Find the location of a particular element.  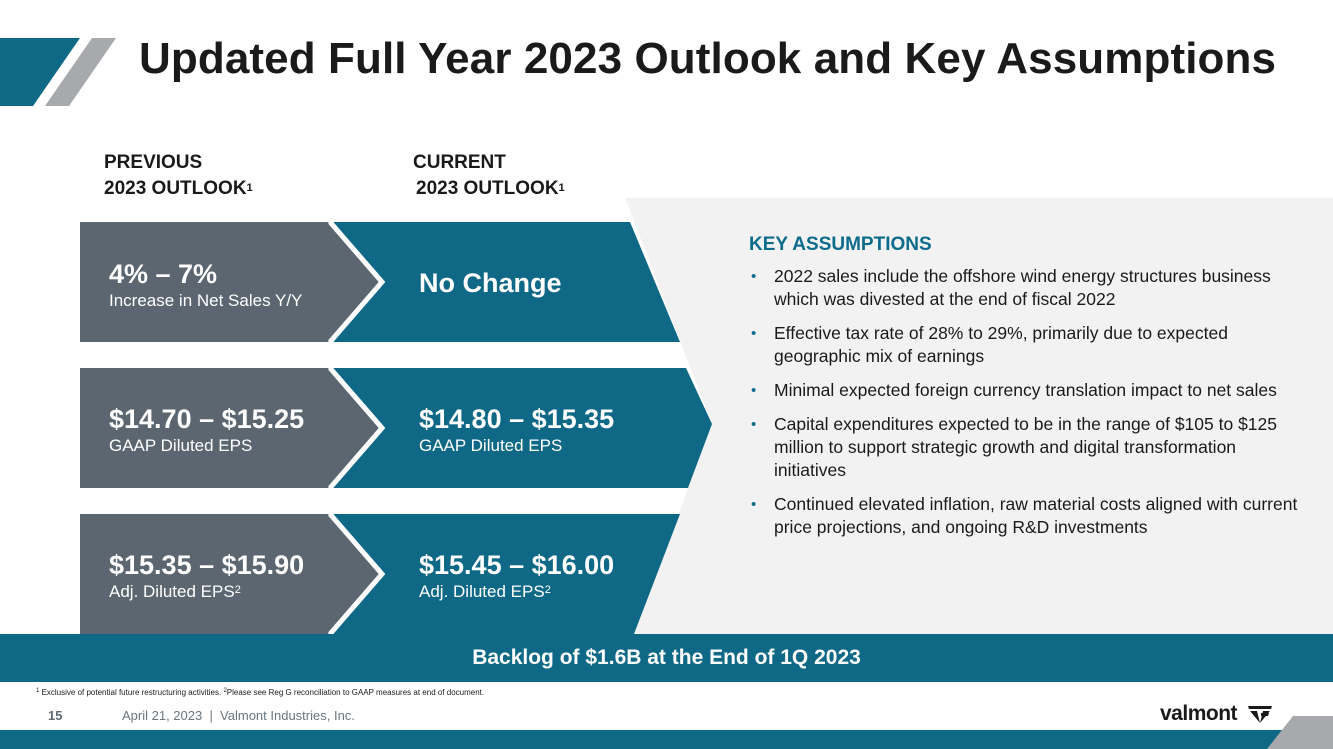

current-header-line2: 2023 OUTLOOK is located at coordinates (487, 188).